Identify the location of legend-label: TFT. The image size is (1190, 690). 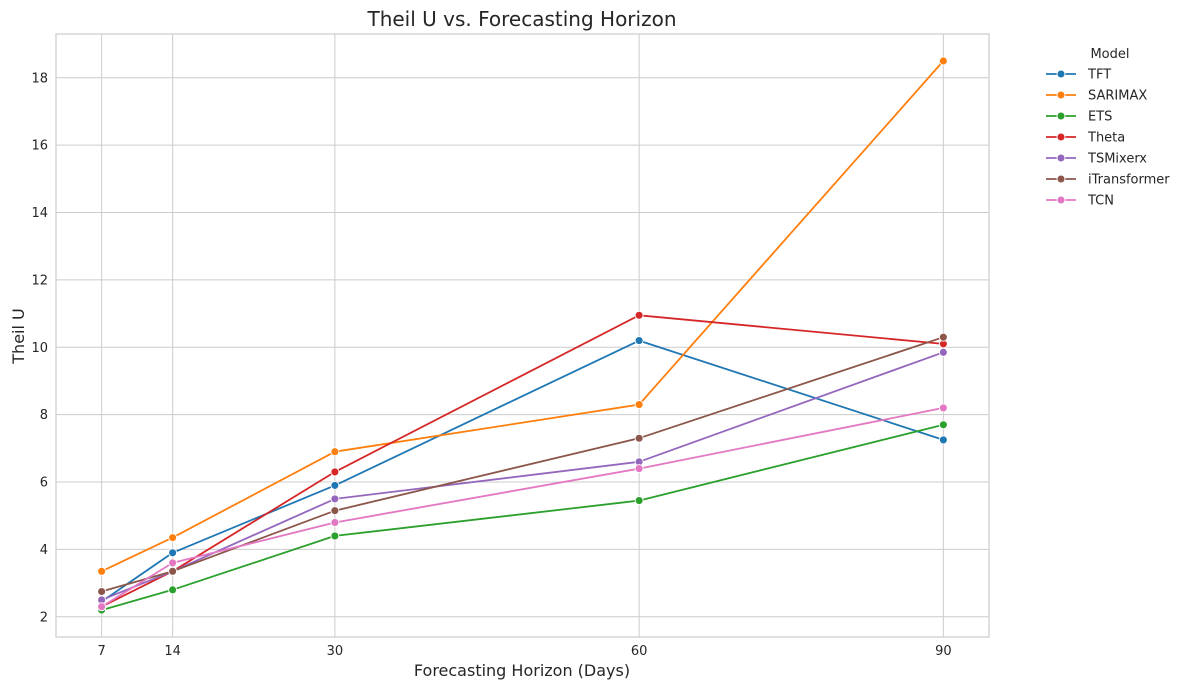
(1099, 75).